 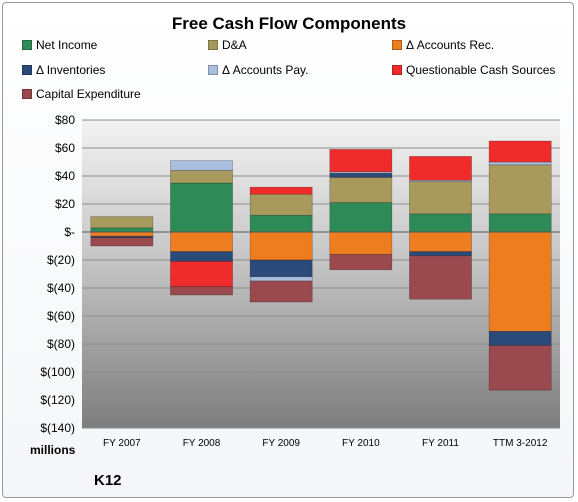 What do you see at coordinates (65, 120) in the screenshot?
I see `y-tick-label: $80` at bounding box center [65, 120].